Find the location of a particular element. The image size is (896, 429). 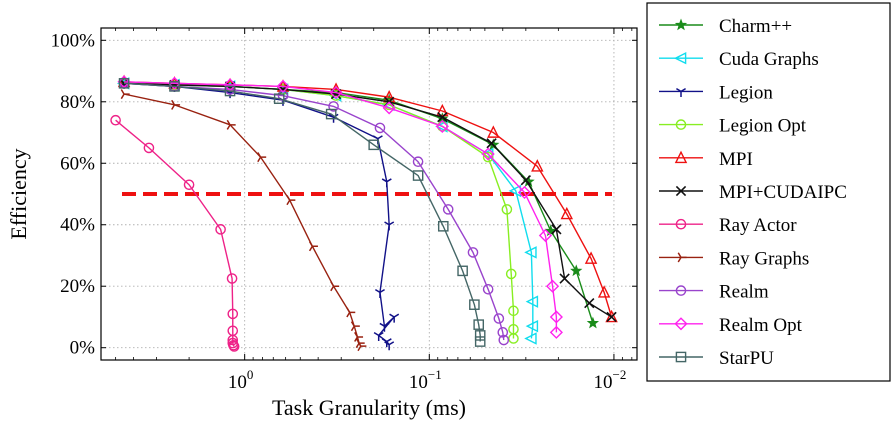

legend-item: Legion Opt is located at coordinates (733, 126).